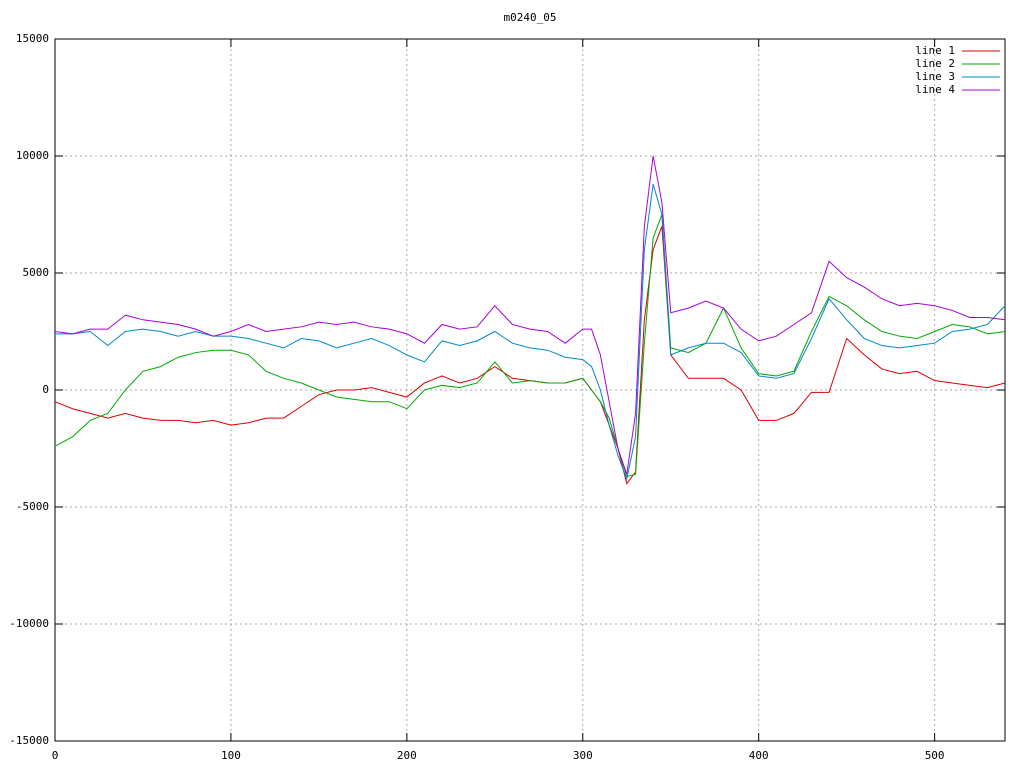 The image size is (1024, 768). What do you see at coordinates (29, 740) in the screenshot?
I see `y-tick-label: -15000` at bounding box center [29, 740].